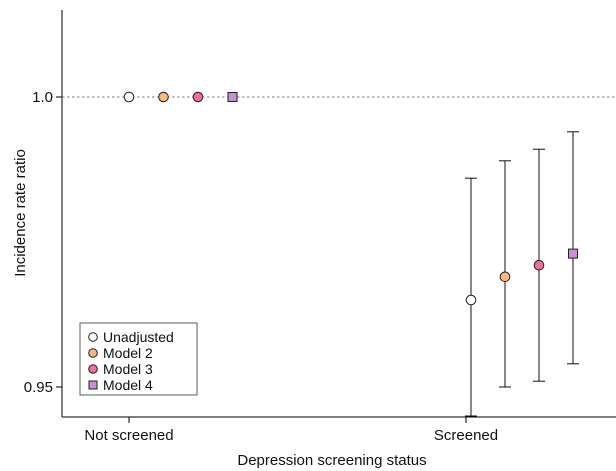 The image size is (616, 471). What do you see at coordinates (20, 213) in the screenshot?
I see `y-axis-title: Incidence rate ratio` at bounding box center [20, 213].